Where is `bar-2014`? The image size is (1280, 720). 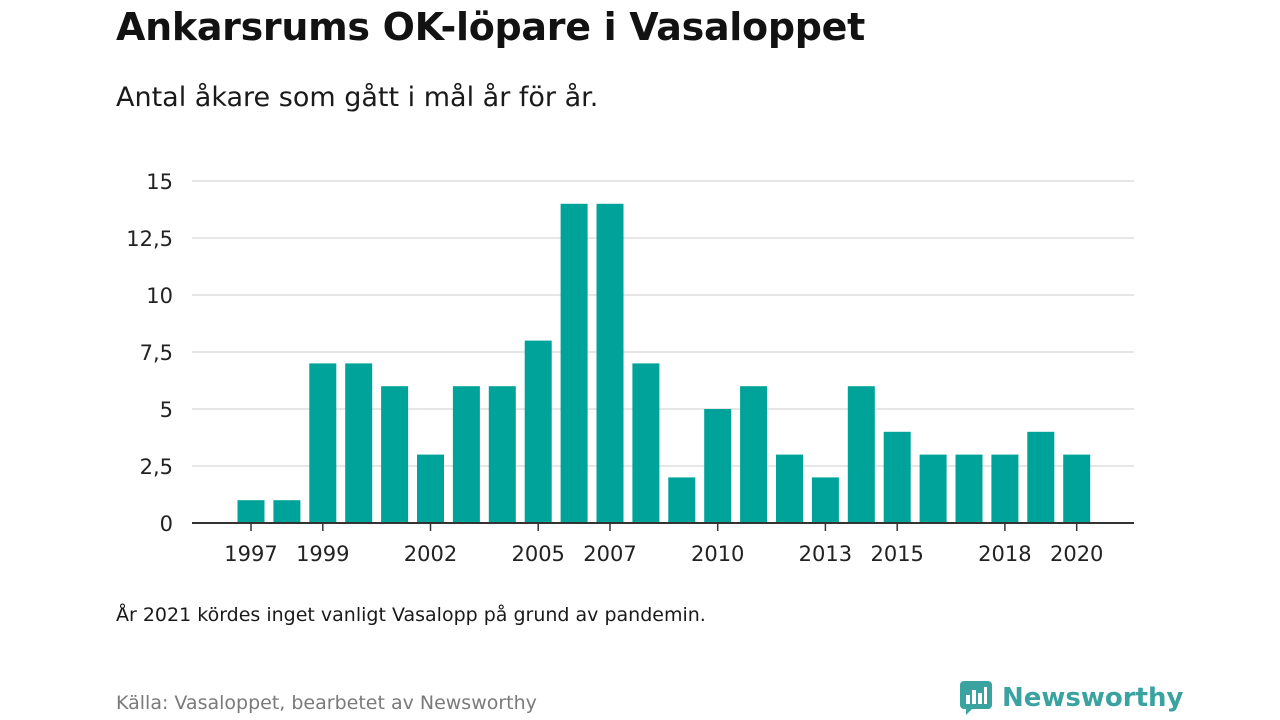
bar-2014 is located at coordinates (861, 454).